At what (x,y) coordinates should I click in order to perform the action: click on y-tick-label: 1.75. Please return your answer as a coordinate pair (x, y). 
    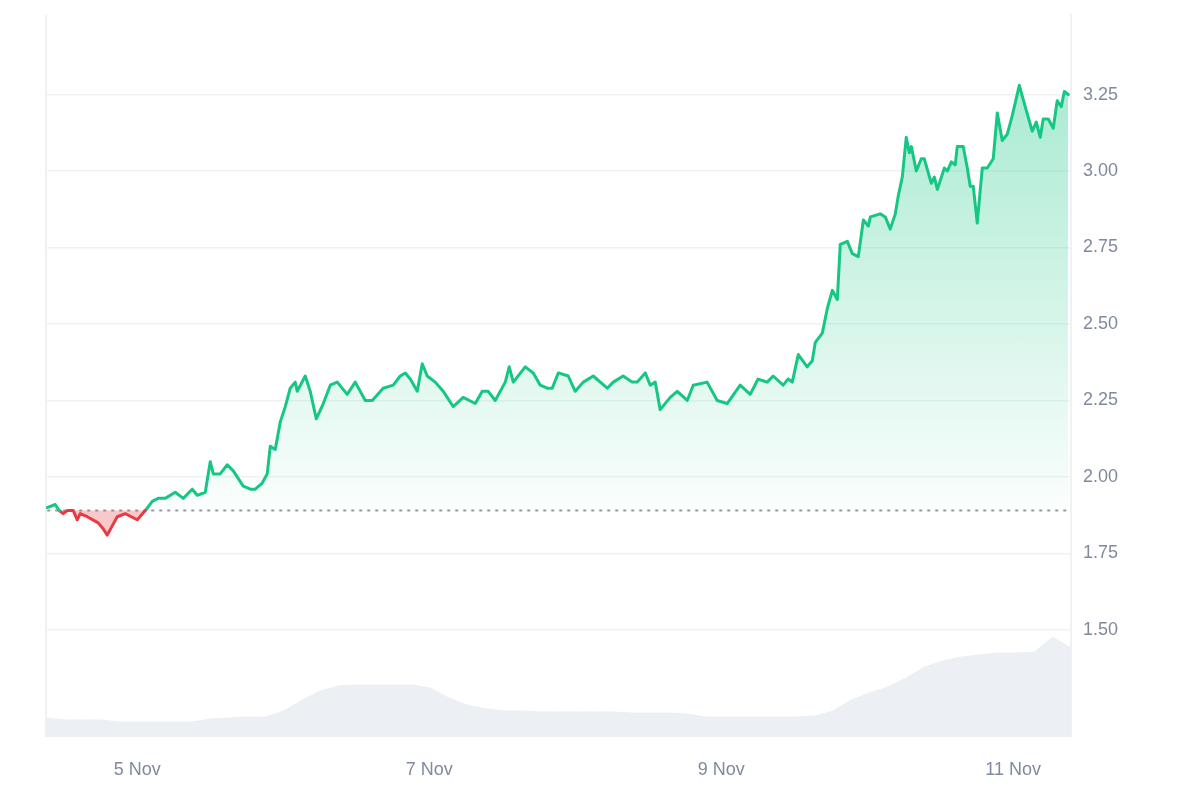
    Looking at the image, I should click on (1101, 552).